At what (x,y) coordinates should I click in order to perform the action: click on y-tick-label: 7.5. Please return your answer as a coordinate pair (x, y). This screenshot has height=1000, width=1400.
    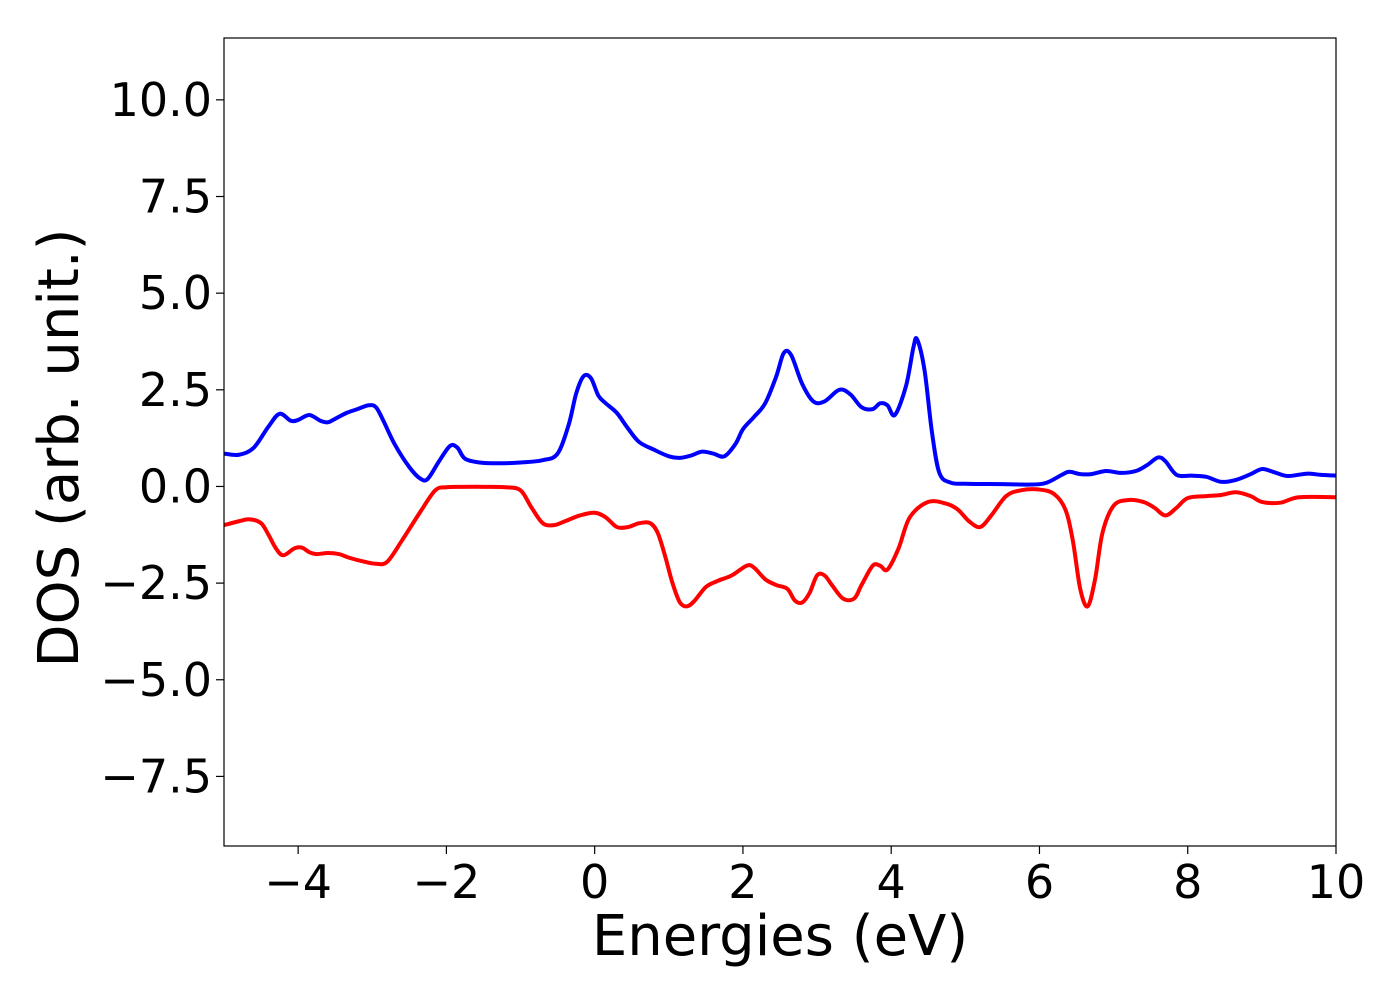
    Looking at the image, I should click on (175, 197).